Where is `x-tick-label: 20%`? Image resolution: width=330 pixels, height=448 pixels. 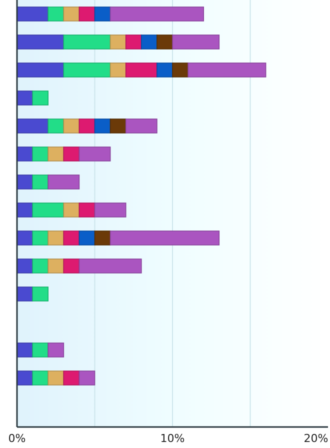 x-tick-label: 20% is located at coordinates (316, 438).